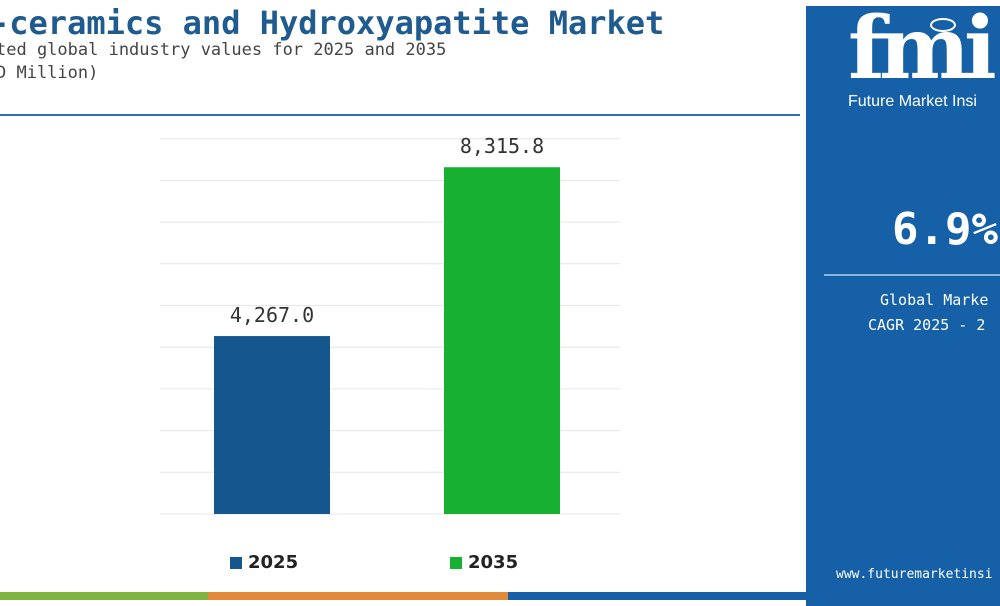  What do you see at coordinates (493, 562) in the screenshot?
I see `legend-label: 2035` at bounding box center [493, 562].